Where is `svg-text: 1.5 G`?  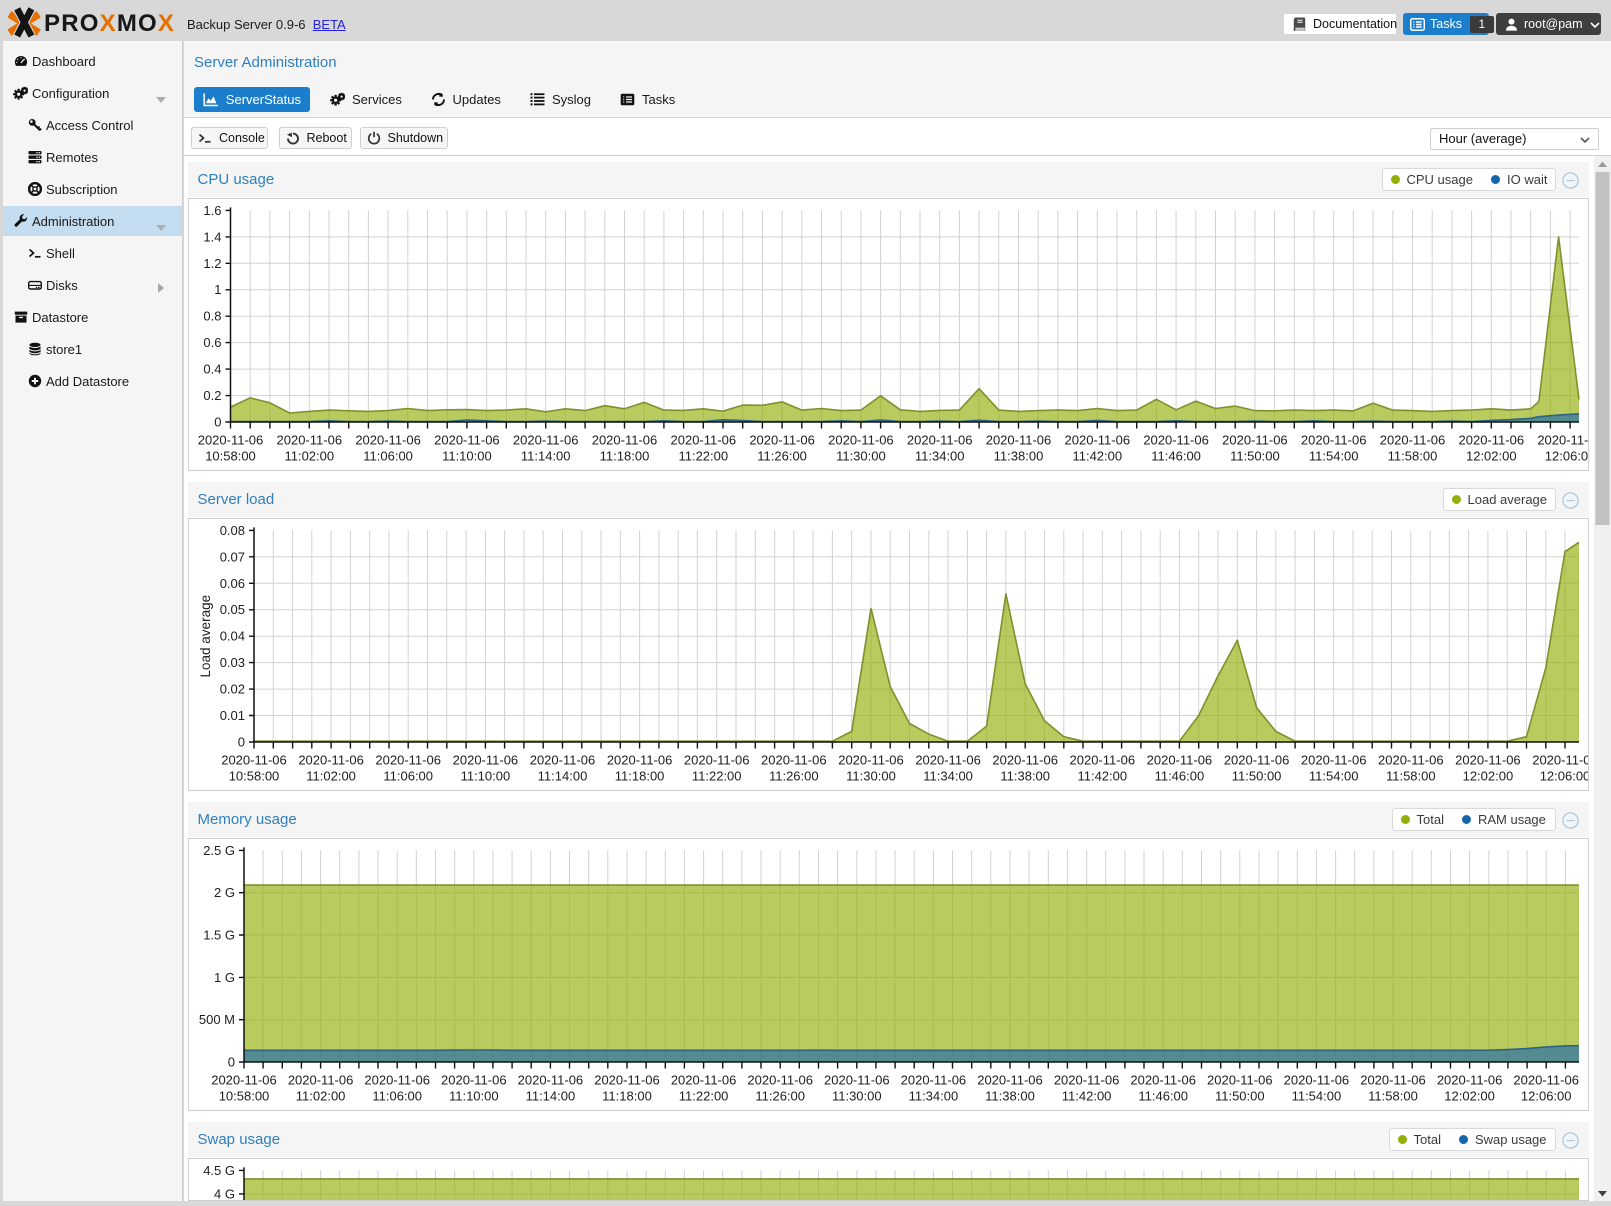 svg-text: 1.5 G is located at coordinates (219, 934).